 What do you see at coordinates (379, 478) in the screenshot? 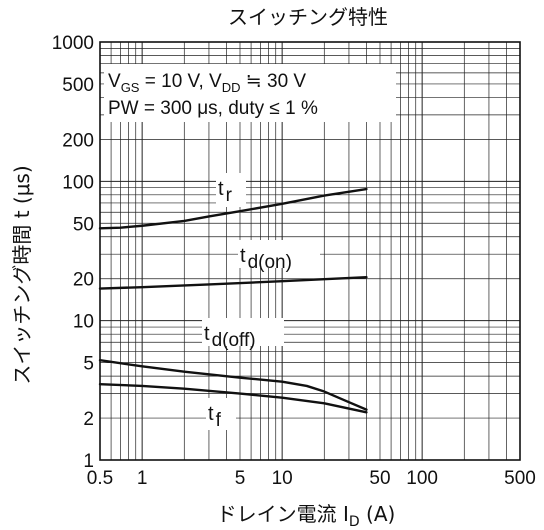
I see `x-tick-label: 50` at bounding box center [379, 478].